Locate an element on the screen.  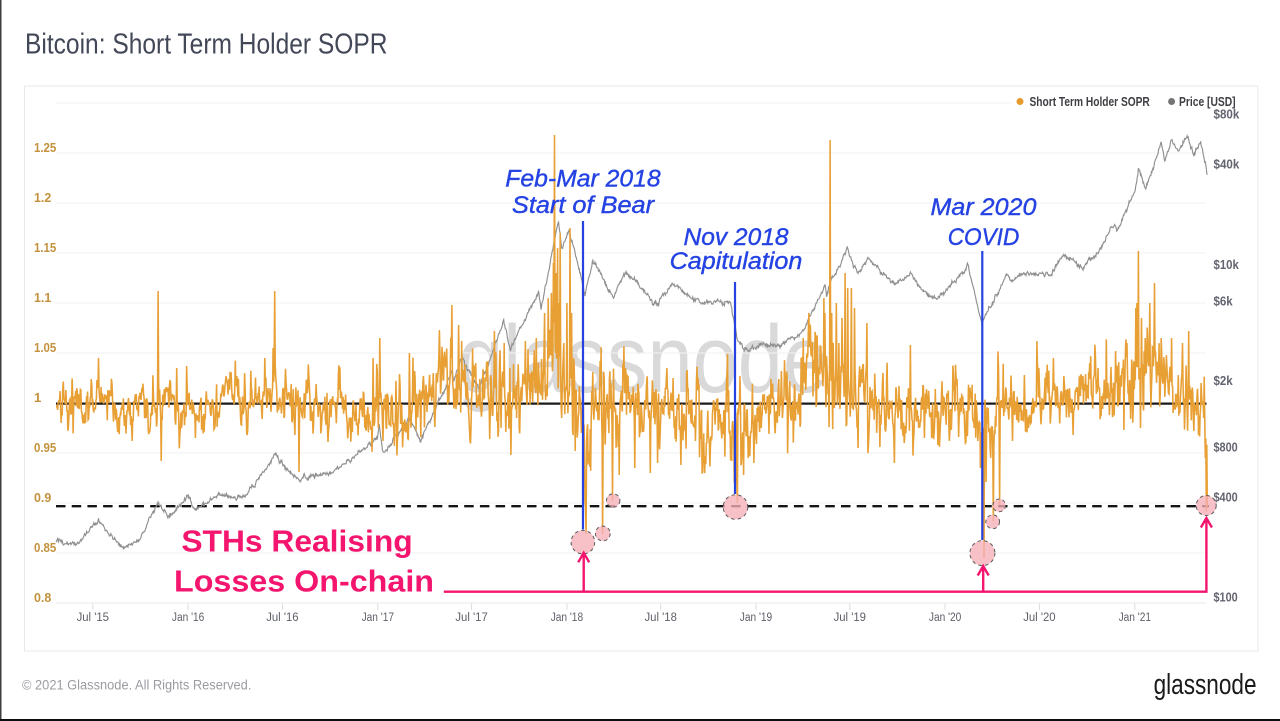
svg-text: Jan '20 is located at coordinates (945, 618).